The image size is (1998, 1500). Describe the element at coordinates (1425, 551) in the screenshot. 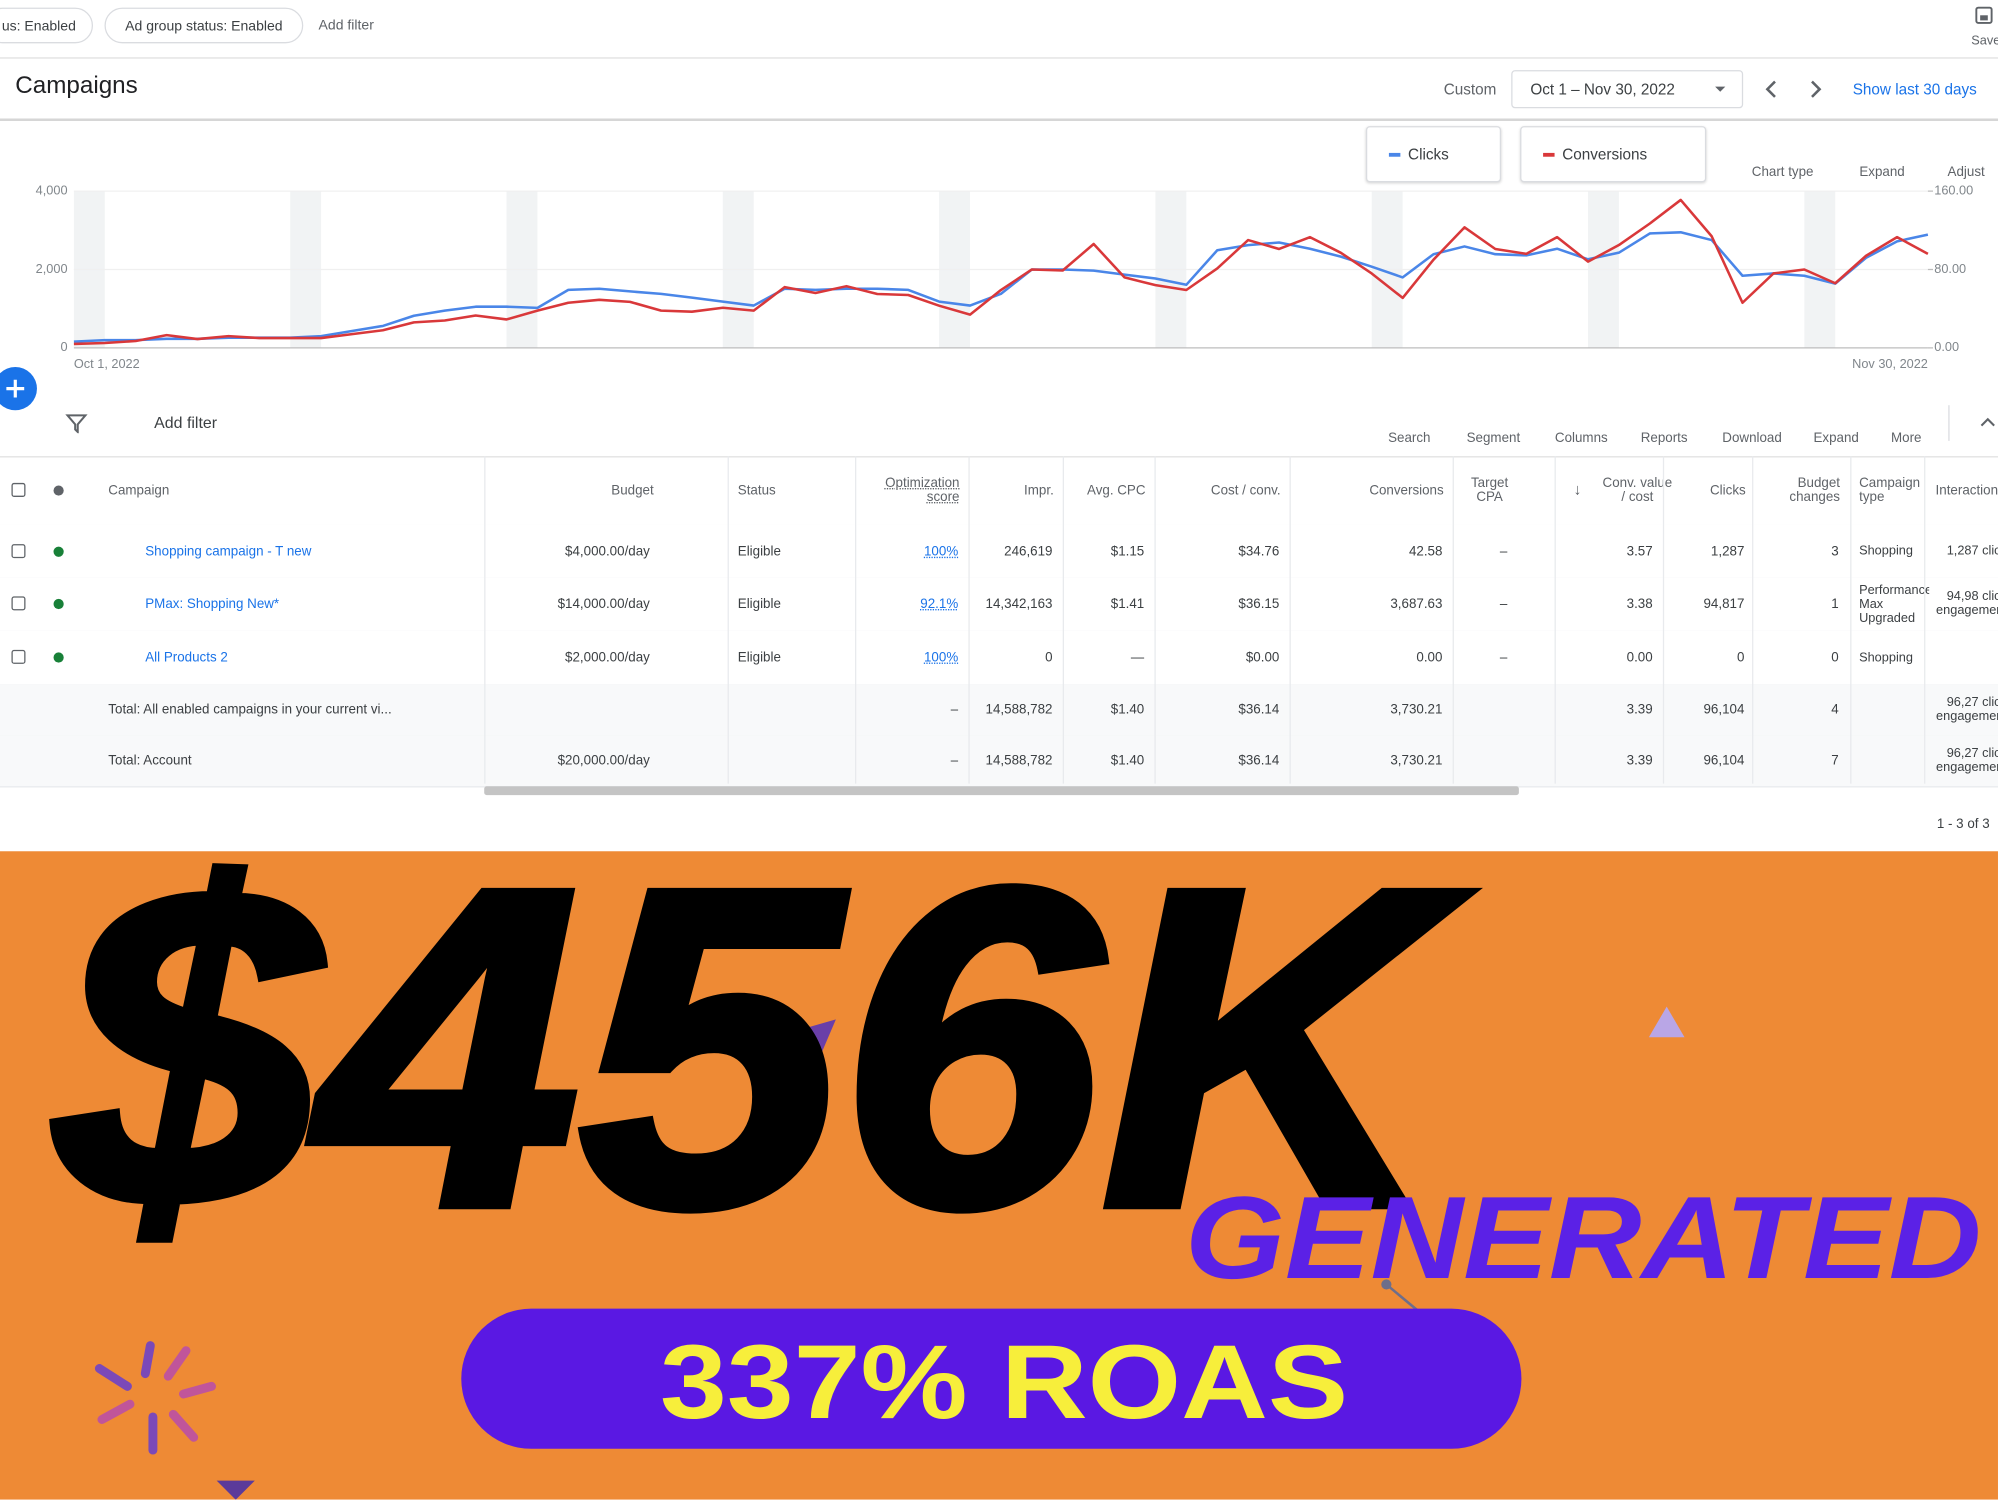

I see `table-cell: 42.58` at that location.